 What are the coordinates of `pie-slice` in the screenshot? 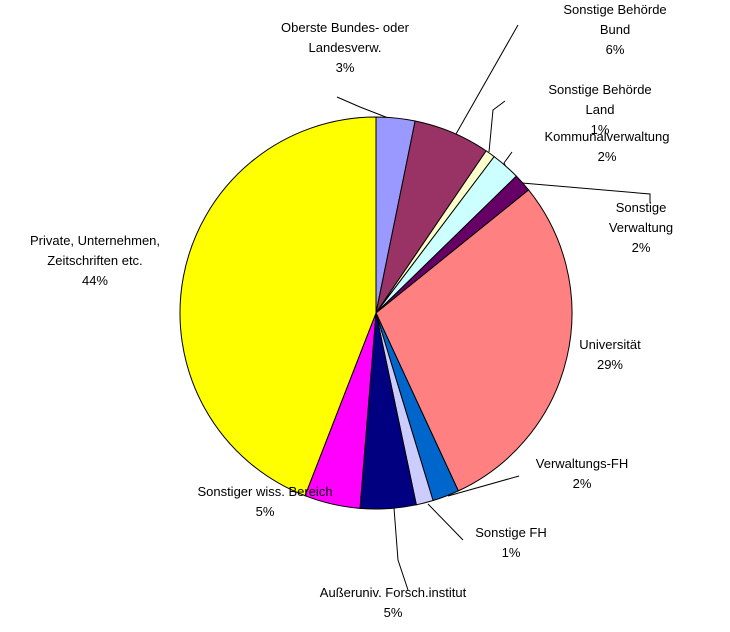 It's located at (474, 340).